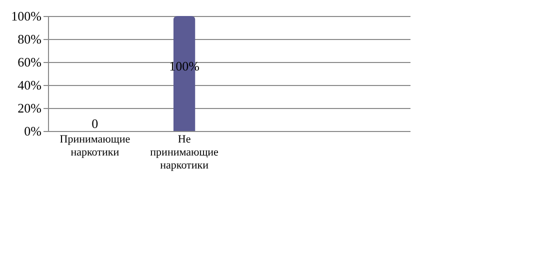 This screenshot has height=265, width=546. Describe the element at coordinates (95, 123) in the screenshot. I see `data-label: 0` at that location.